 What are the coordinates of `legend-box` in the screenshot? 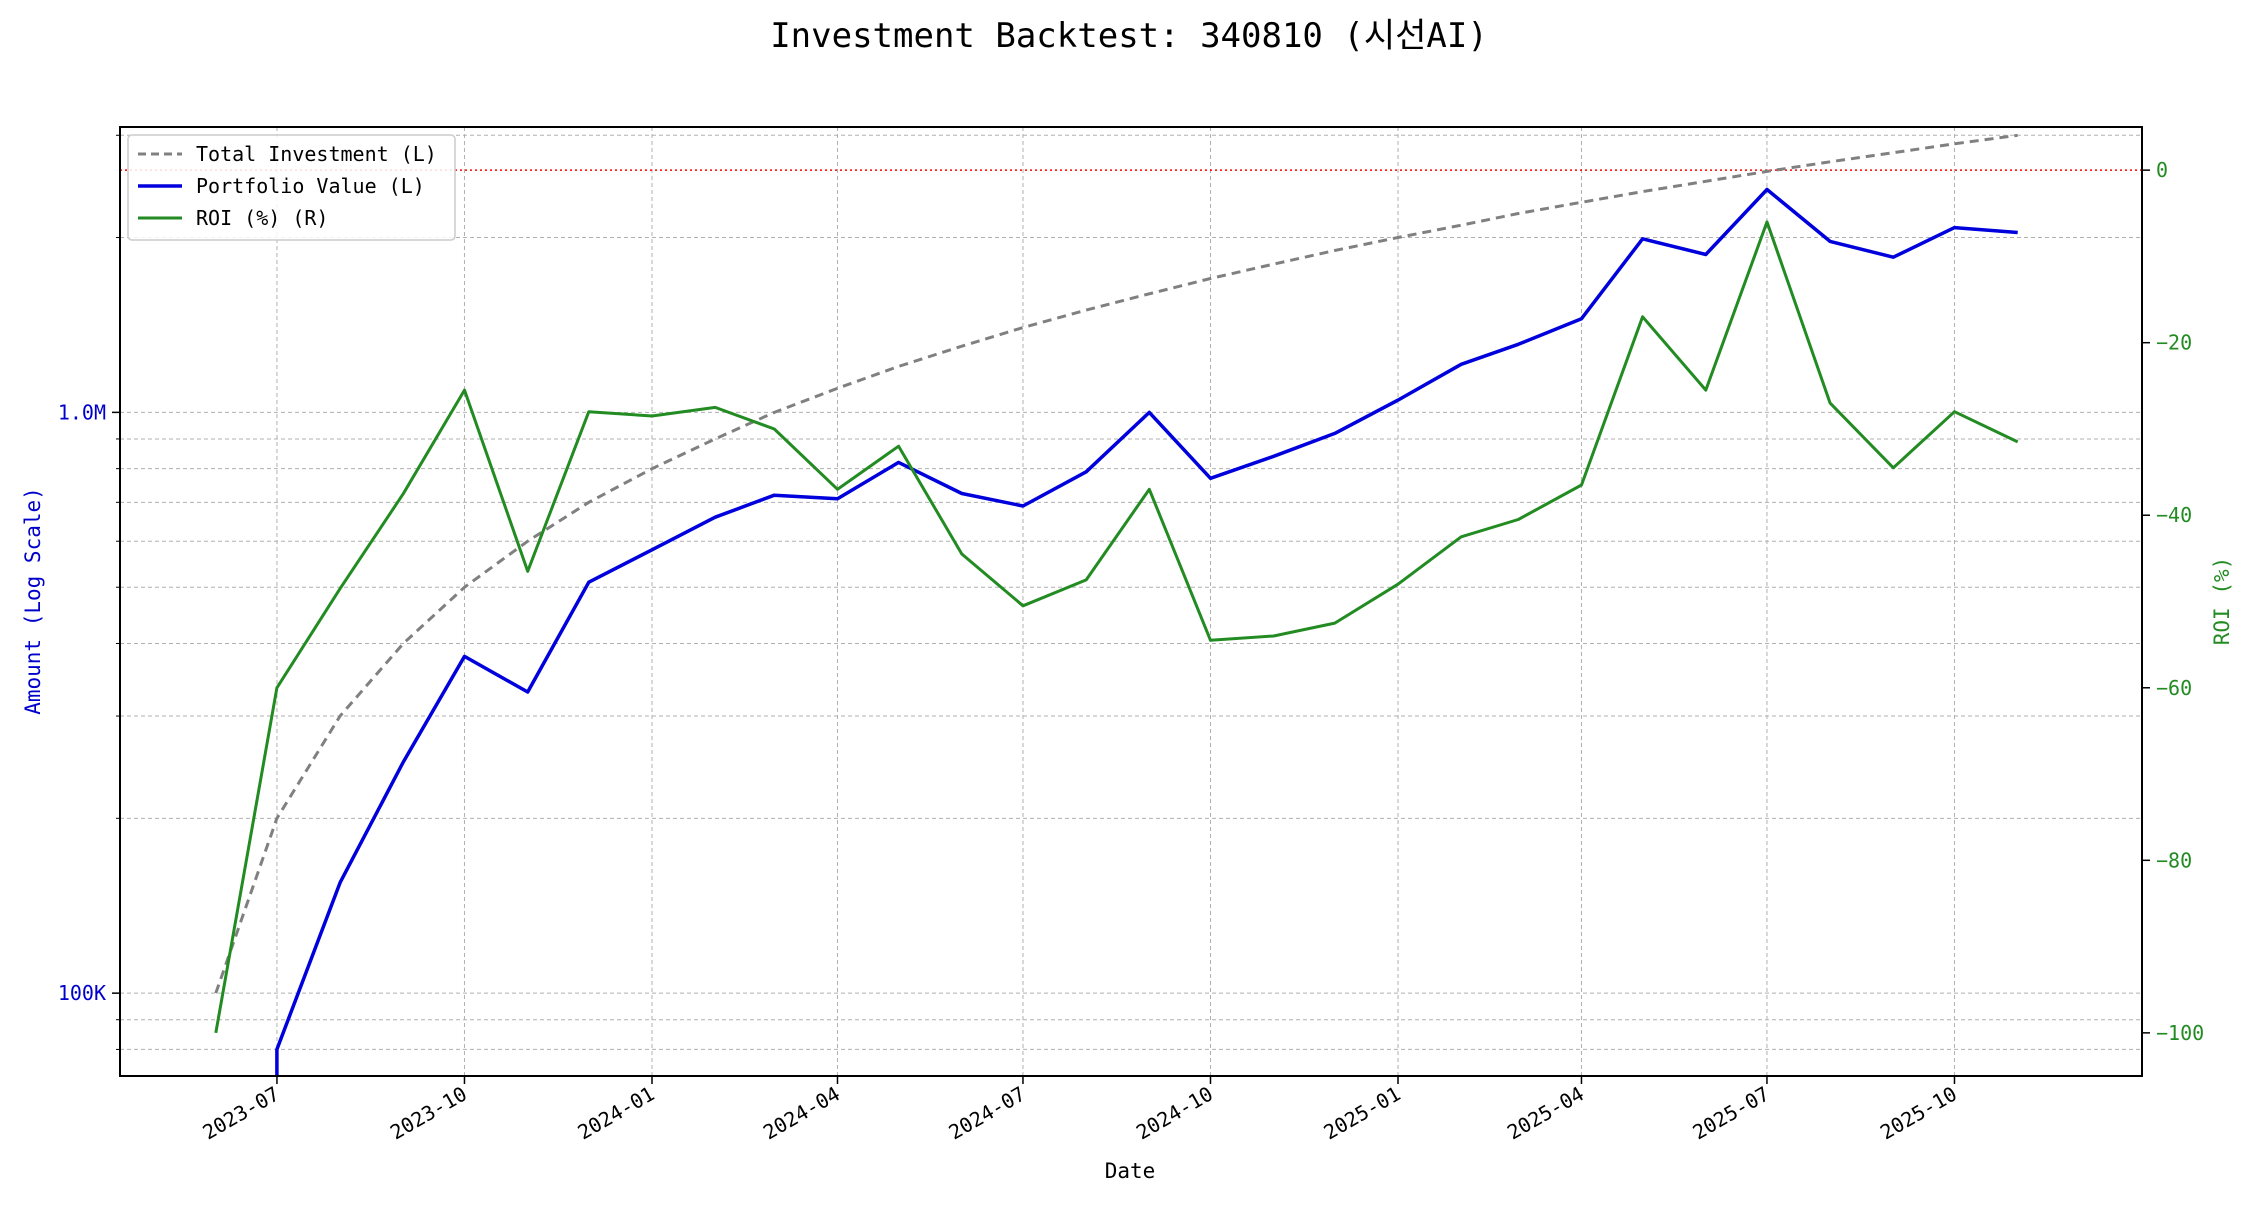 It's located at (291, 187).